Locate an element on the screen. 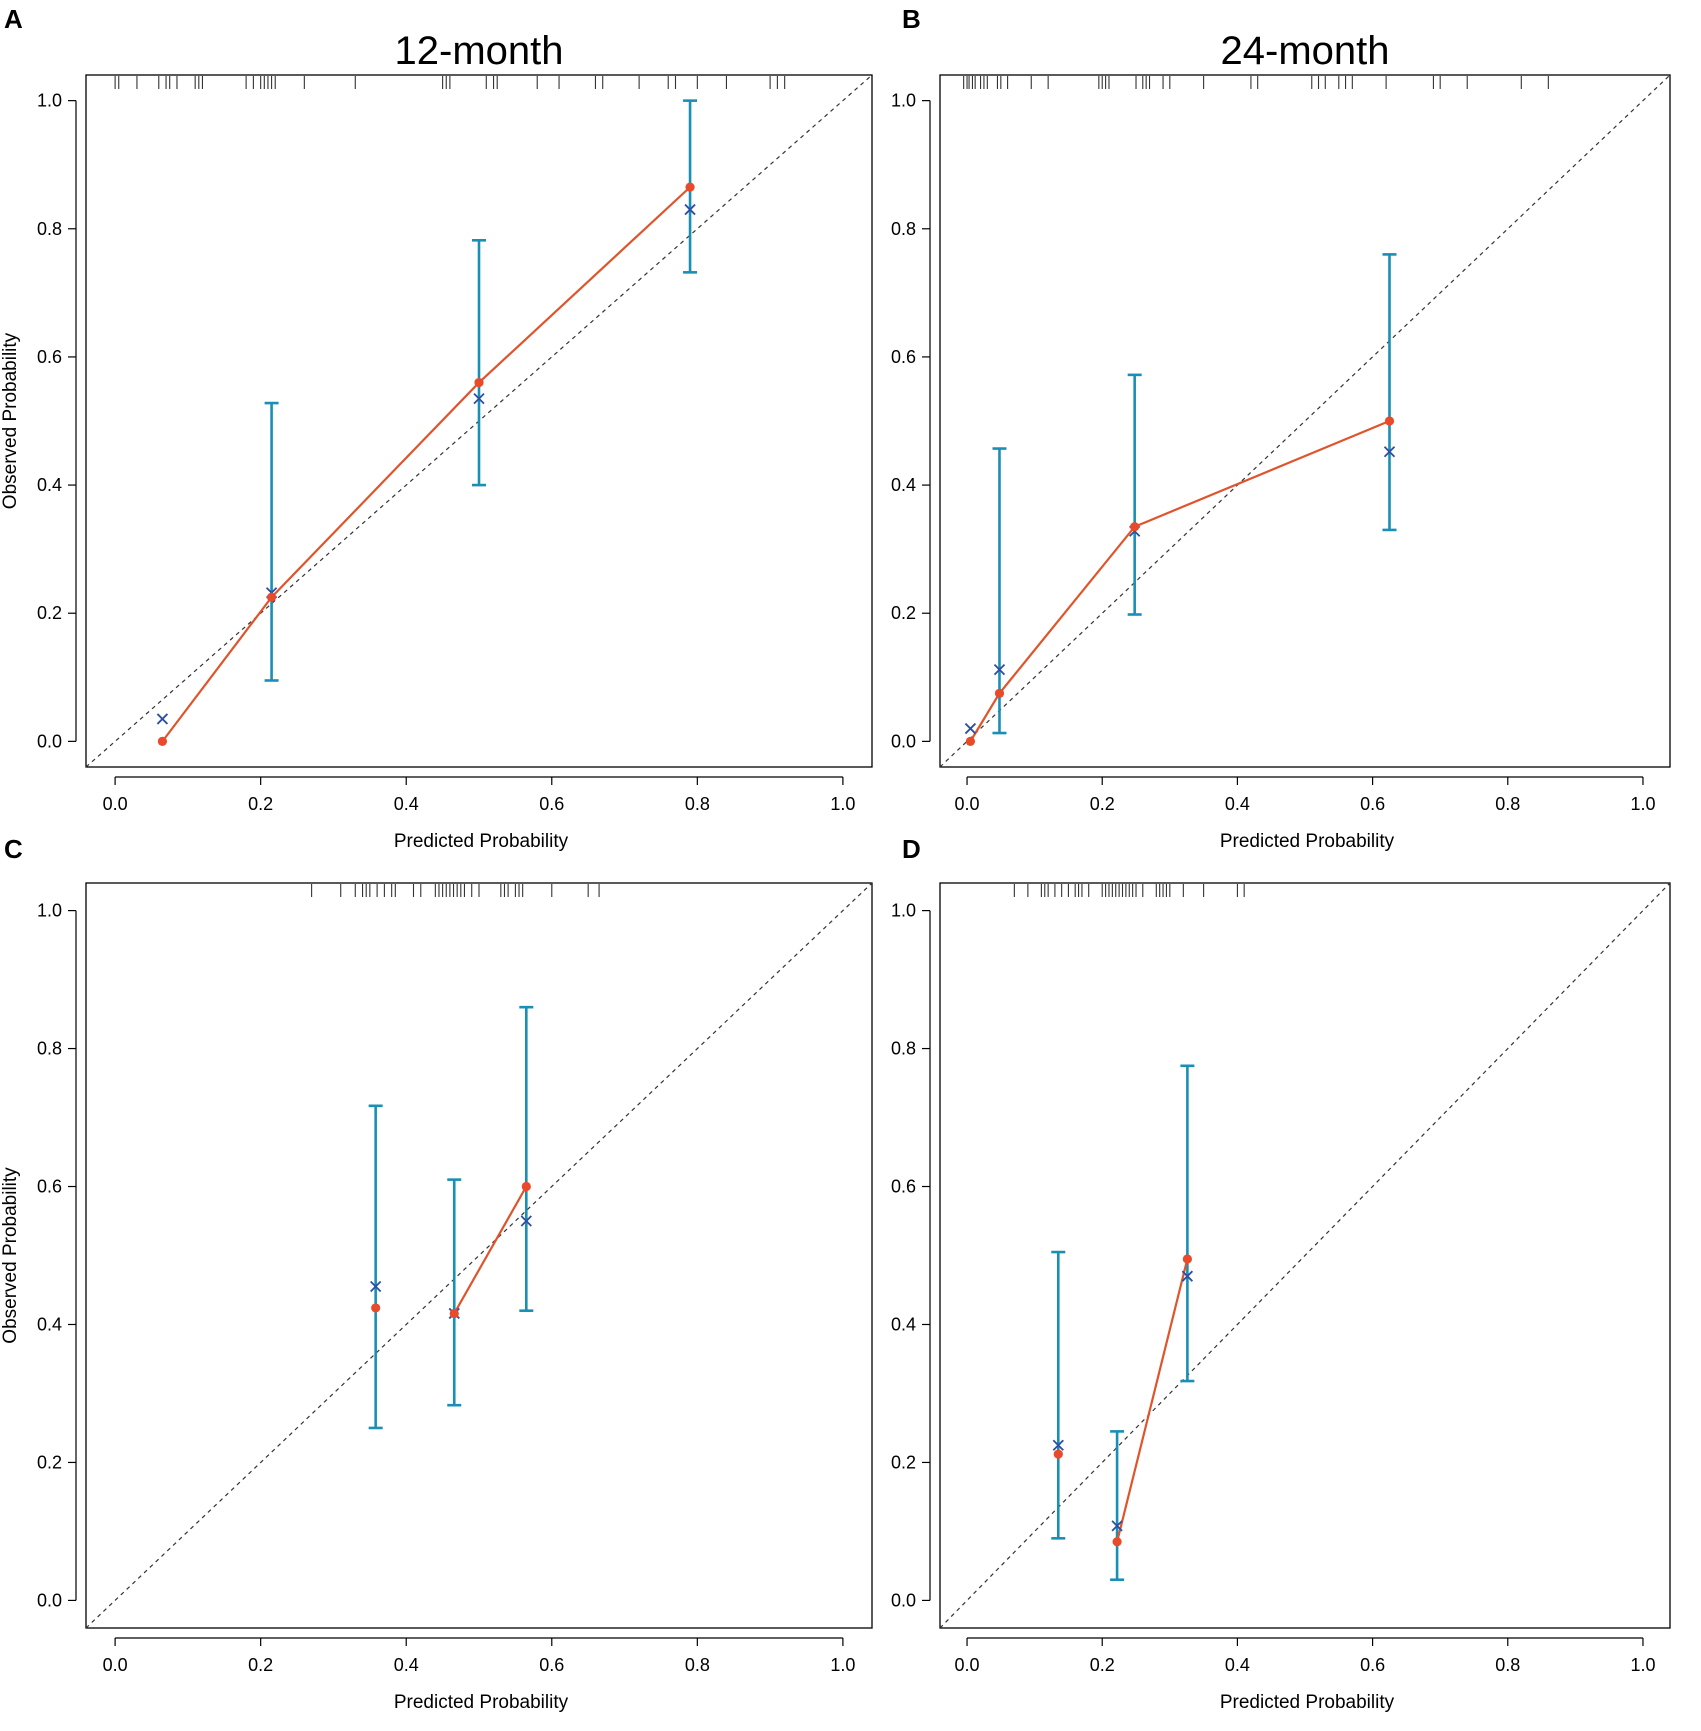 This screenshot has width=1701, height=1731. panel-title: 12-month is located at coordinates (479, 51).